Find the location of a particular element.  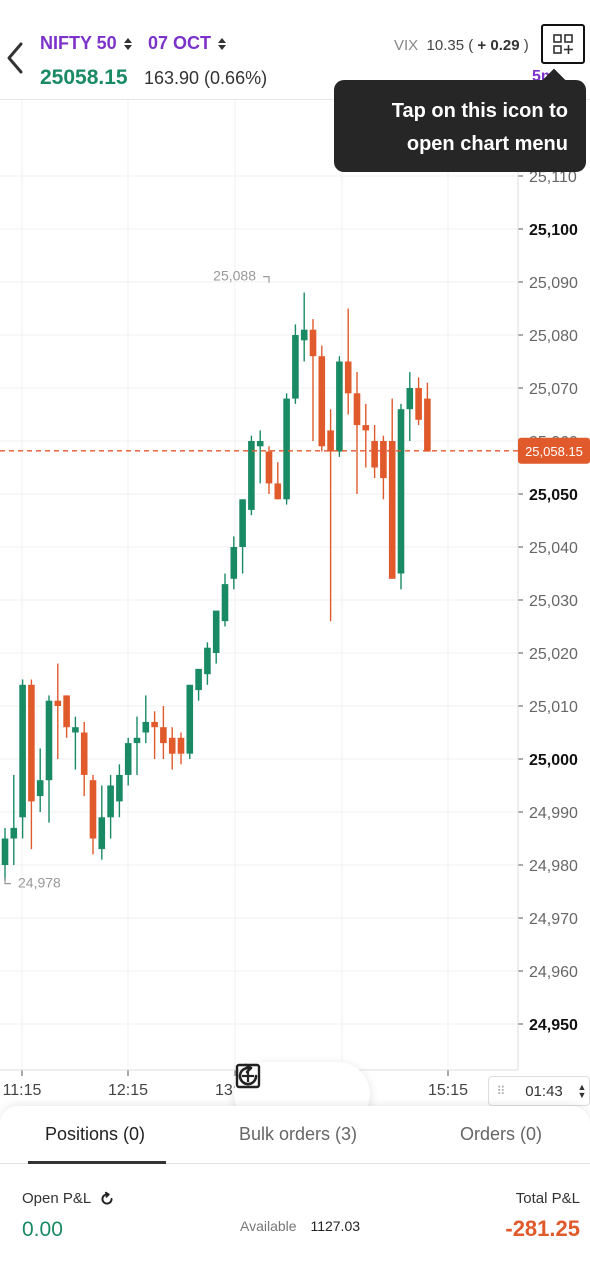

x-tick-label: 11:15 is located at coordinates (22, 1090).